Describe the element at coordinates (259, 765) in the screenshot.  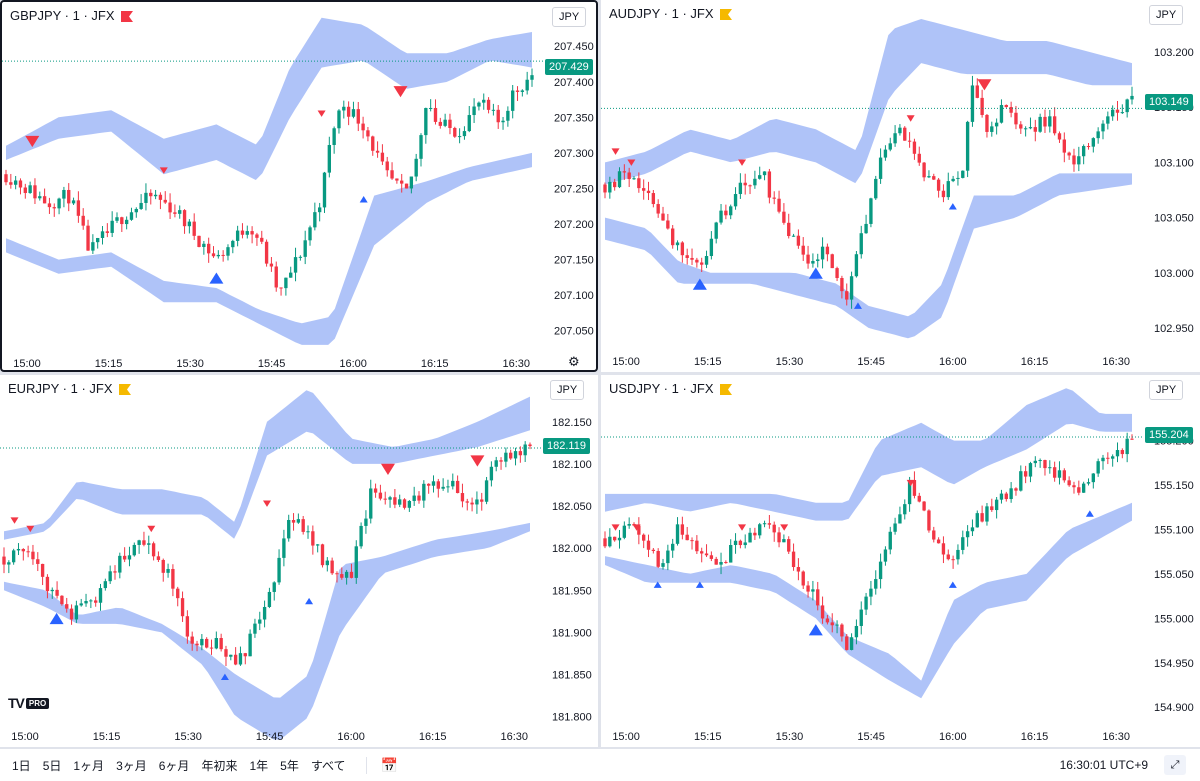
I see `range-1y-button: 1年` at that location.